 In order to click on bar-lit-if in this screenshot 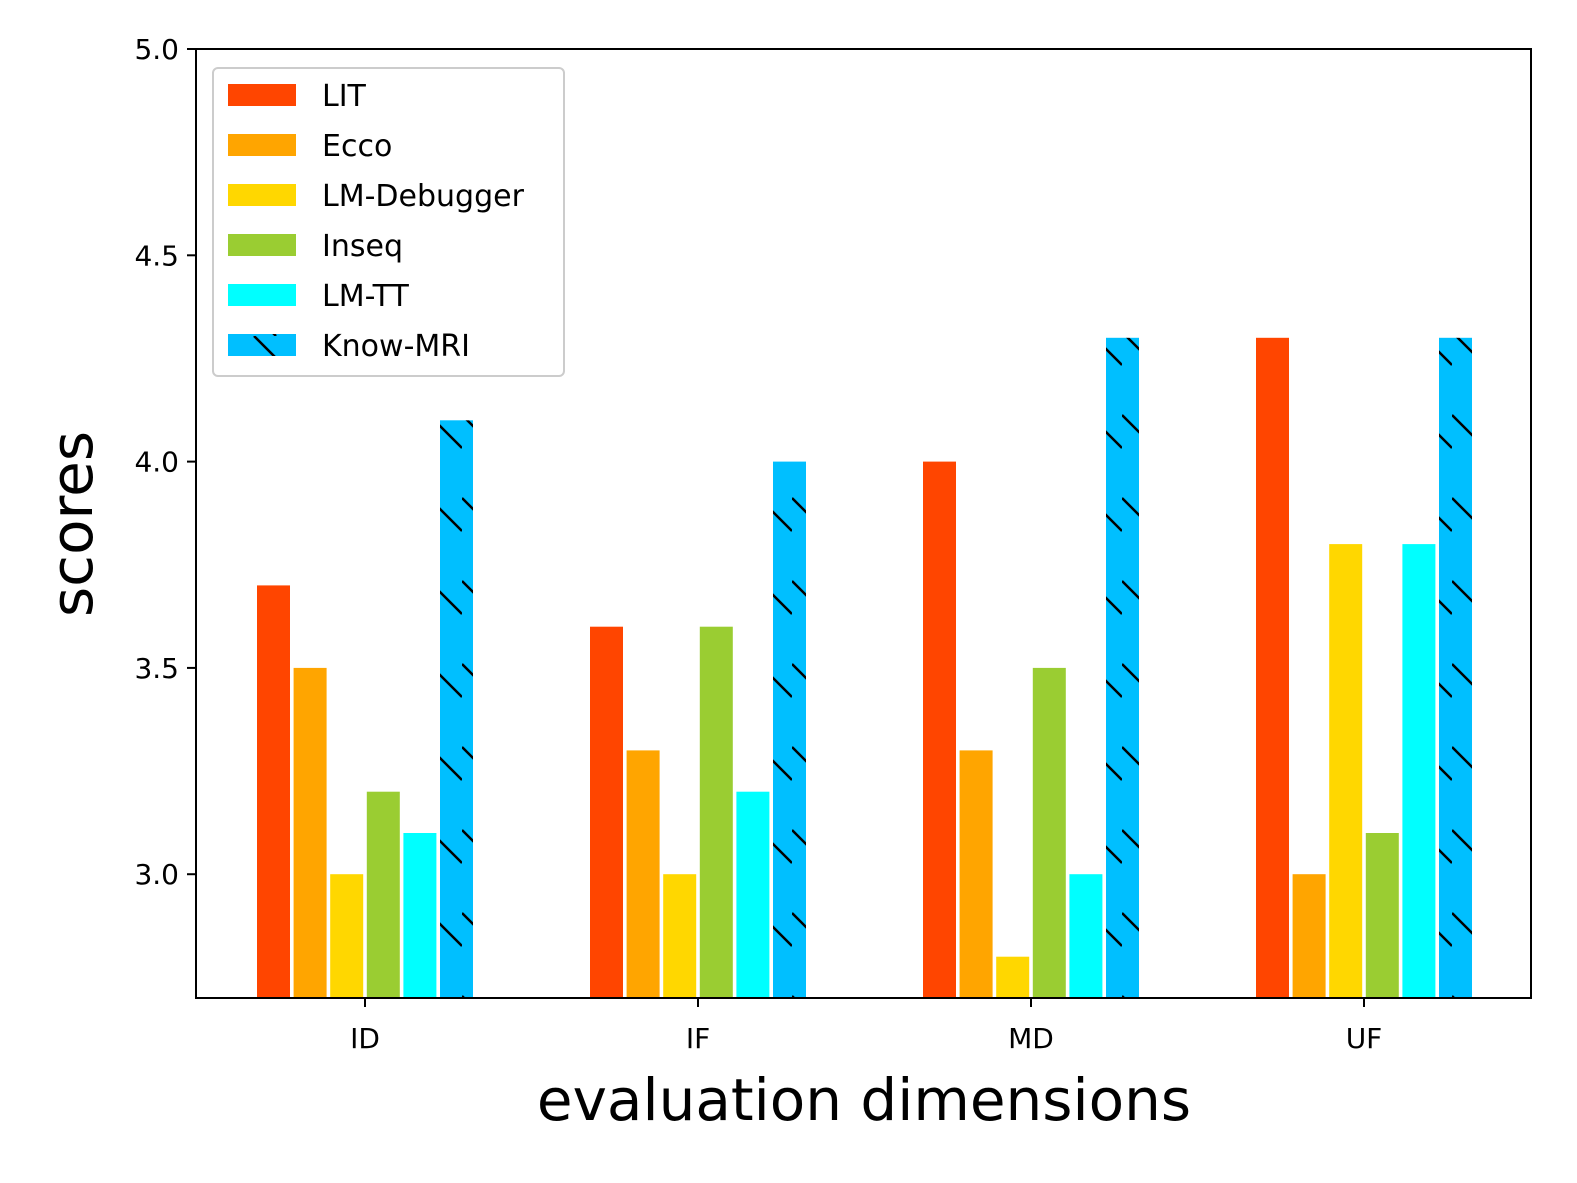, I will do `click(606, 812)`.